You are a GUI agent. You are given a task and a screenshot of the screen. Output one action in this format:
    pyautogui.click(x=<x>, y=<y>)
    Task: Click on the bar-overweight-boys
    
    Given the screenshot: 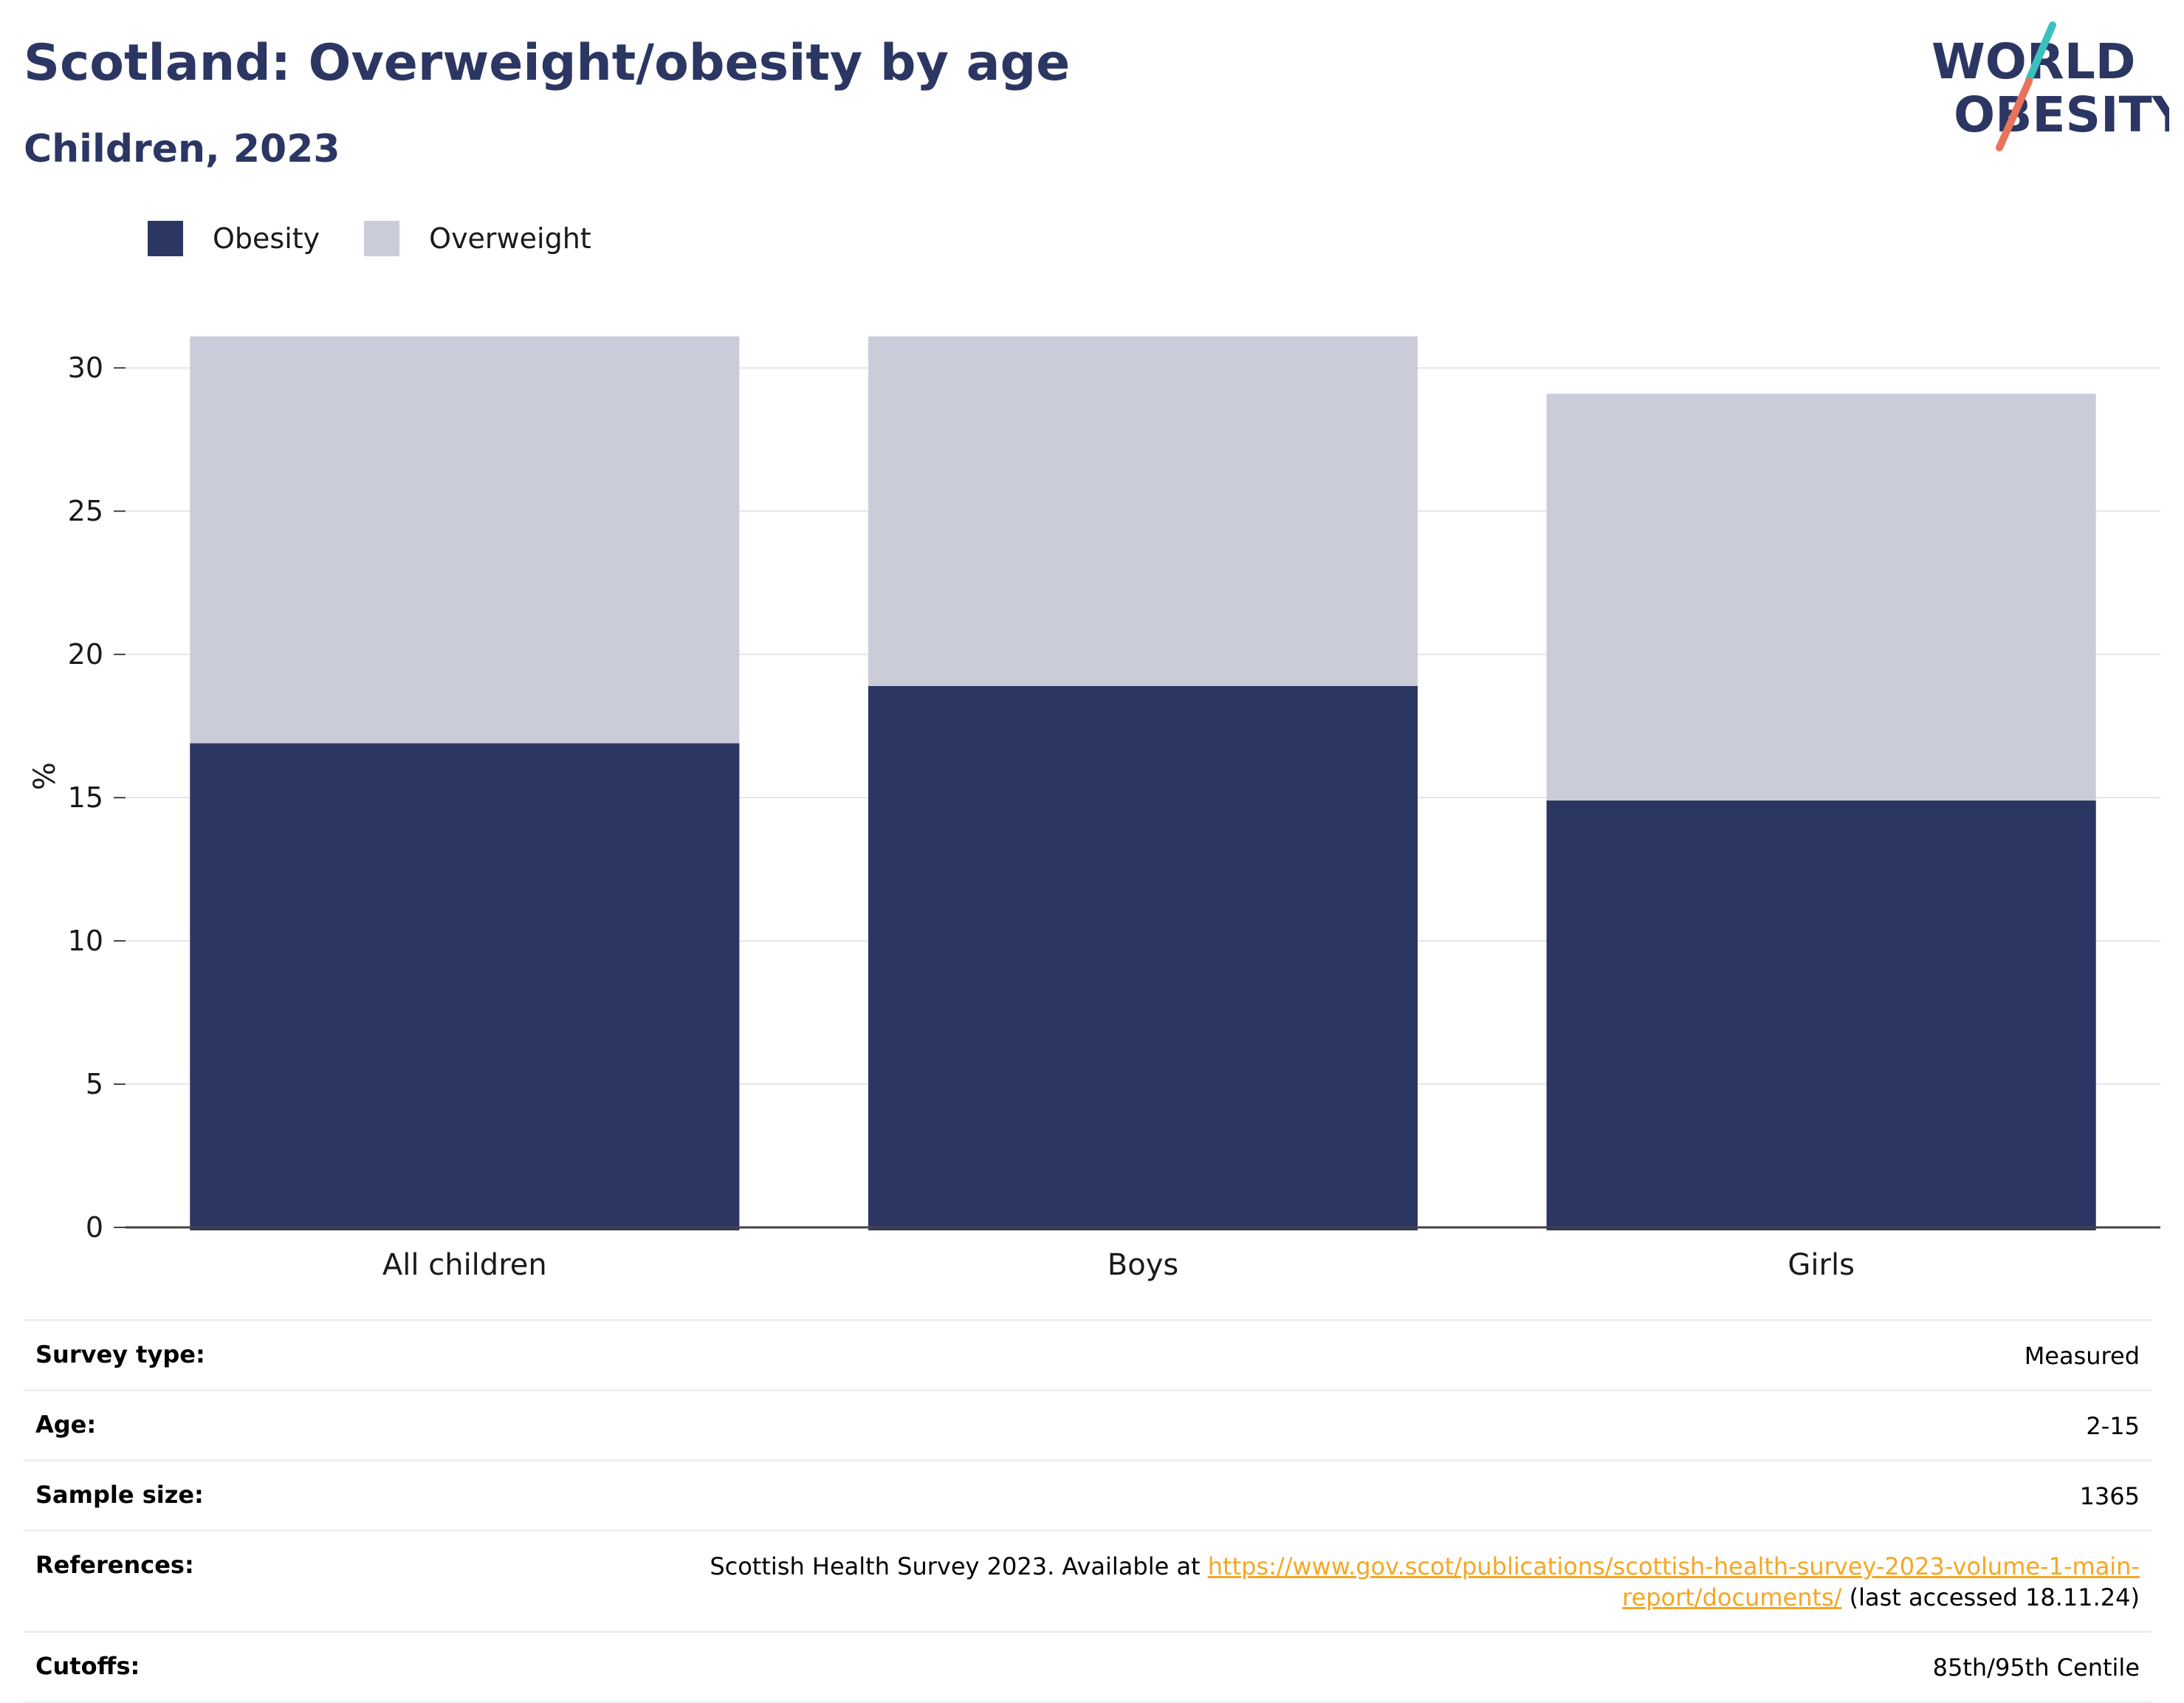 What is the action you would take?
    pyautogui.click(x=1143, y=511)
    